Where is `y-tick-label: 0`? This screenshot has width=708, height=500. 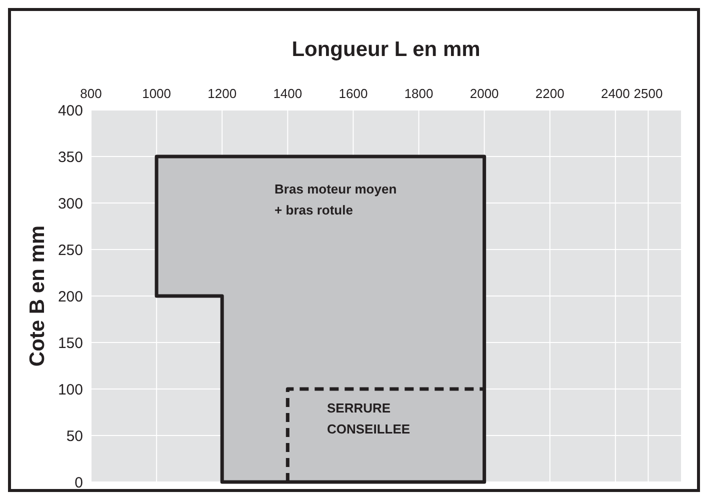
y-tick-label: 0 is located at coordinates (78, 483).